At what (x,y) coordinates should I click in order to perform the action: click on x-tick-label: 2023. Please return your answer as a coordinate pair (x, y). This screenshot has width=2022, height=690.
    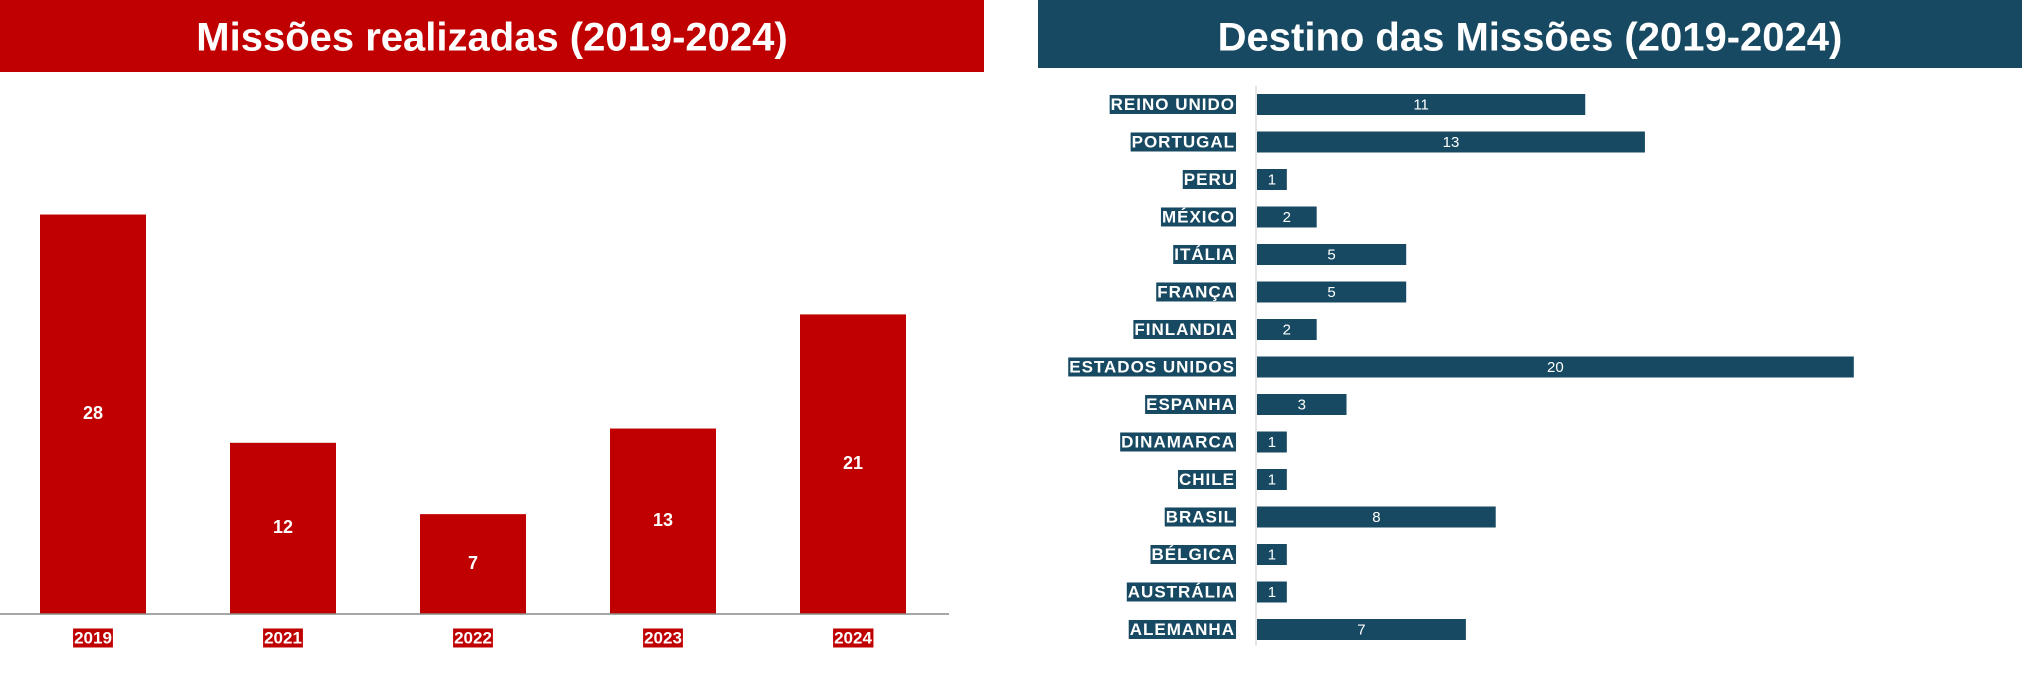
    Looking at the image, I should click on (663, 637).